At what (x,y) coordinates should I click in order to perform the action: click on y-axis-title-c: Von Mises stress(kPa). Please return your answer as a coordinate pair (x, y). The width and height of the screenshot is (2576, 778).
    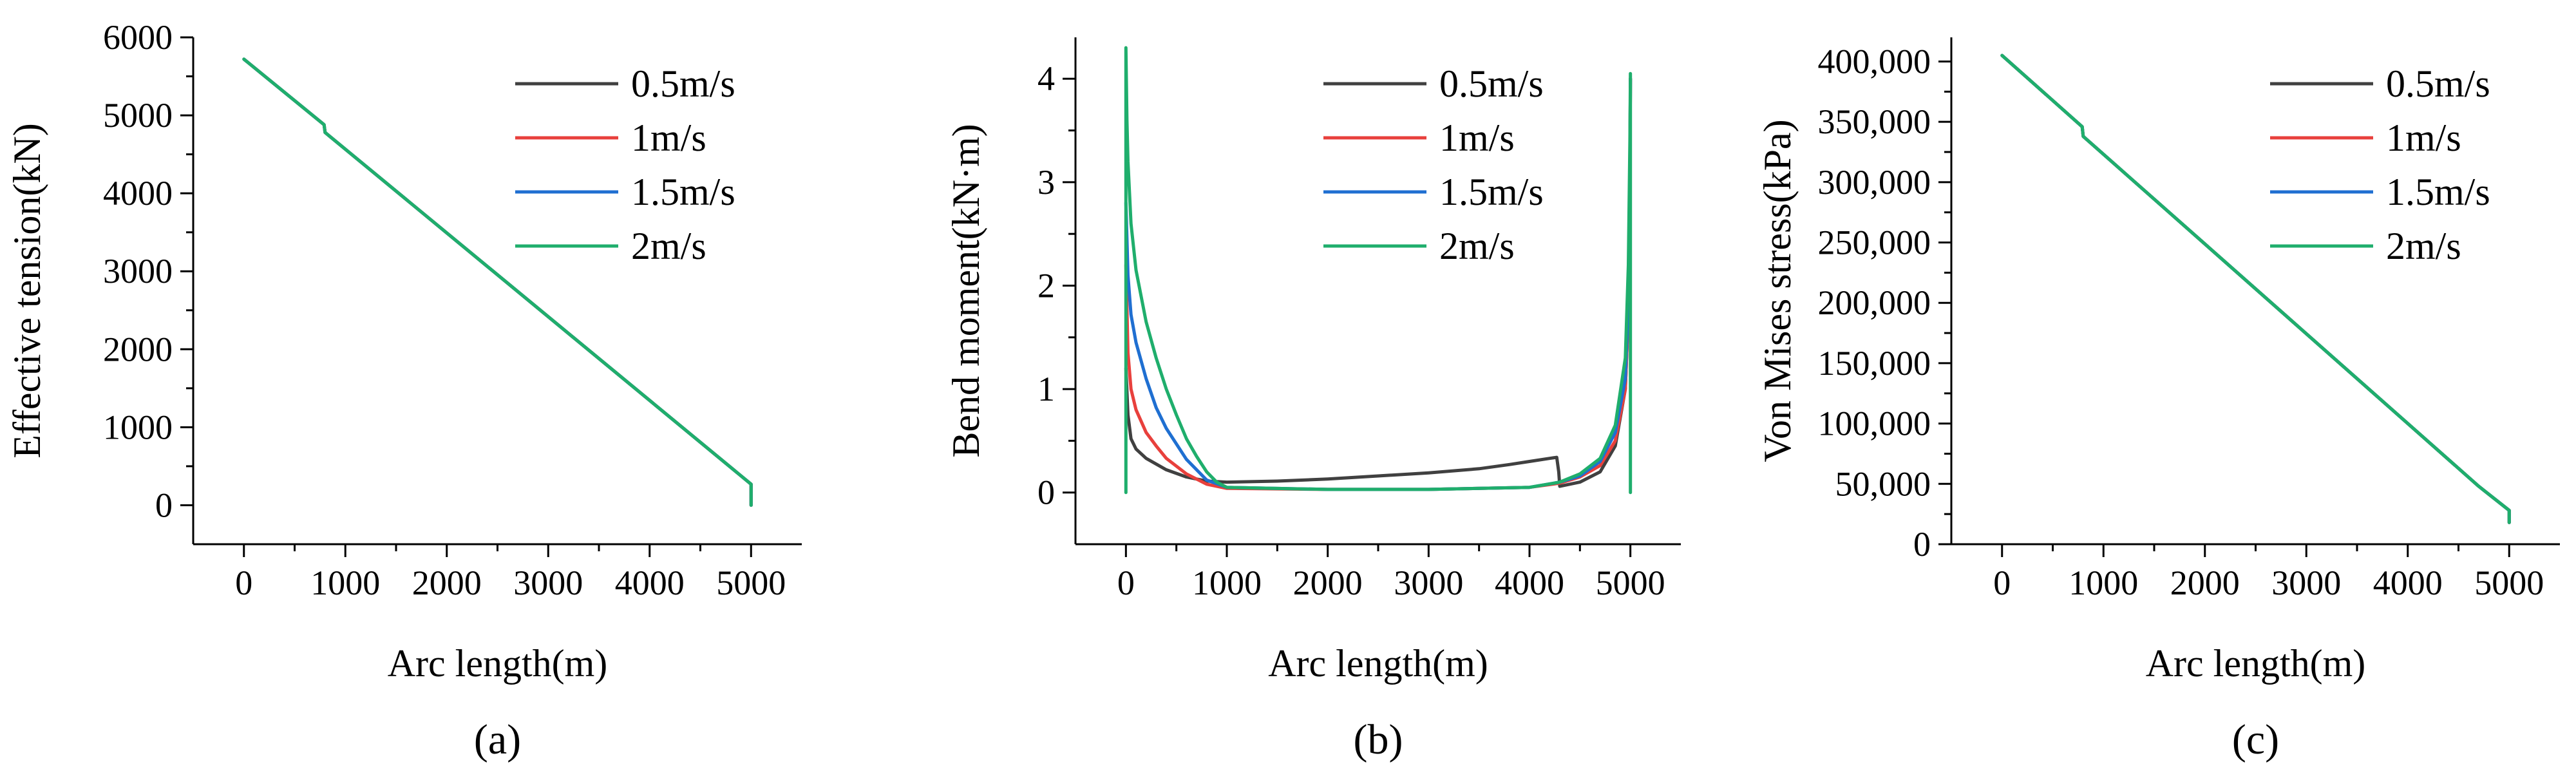
    Looking at the image, I should click on (1777, 290).